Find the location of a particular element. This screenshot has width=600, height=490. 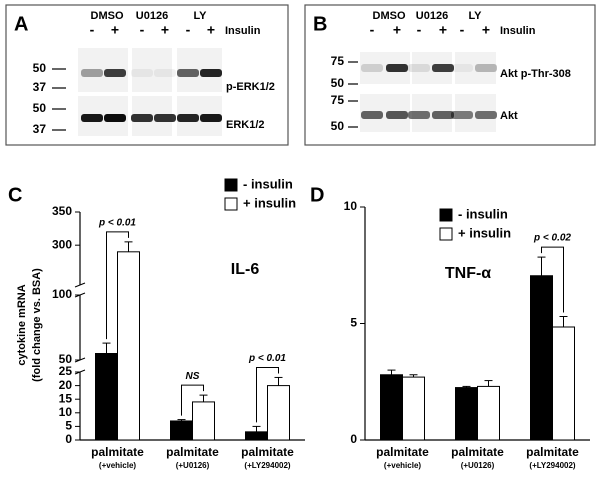

band-label: Akt p-Thr-308 is located at coordinates (535, 74).